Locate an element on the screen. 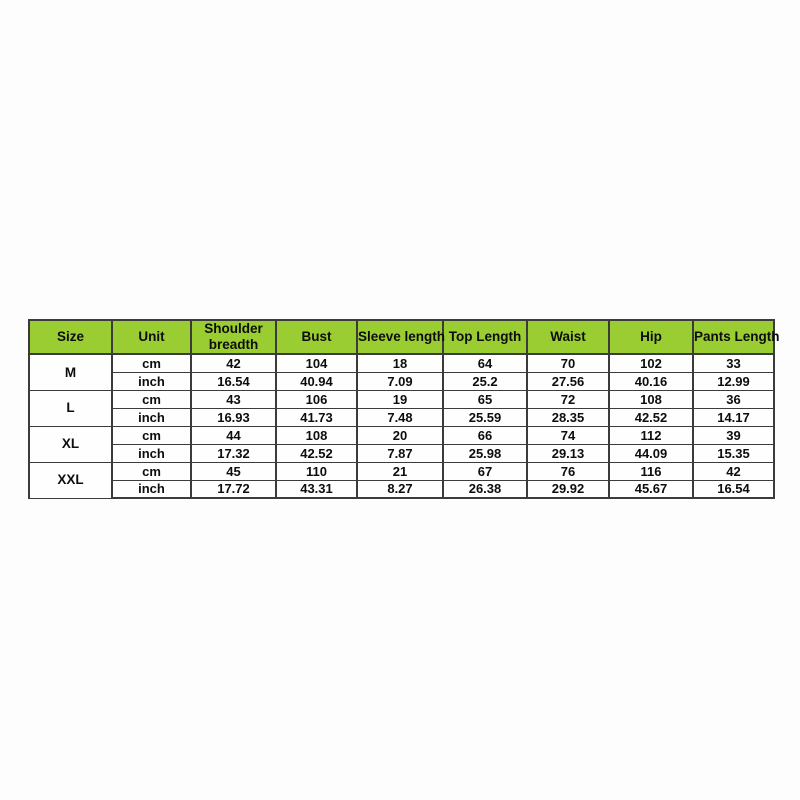 The width and height of the screenshot is (800, 800). measurement-cell: 45 is located at coordinates (233, 471).